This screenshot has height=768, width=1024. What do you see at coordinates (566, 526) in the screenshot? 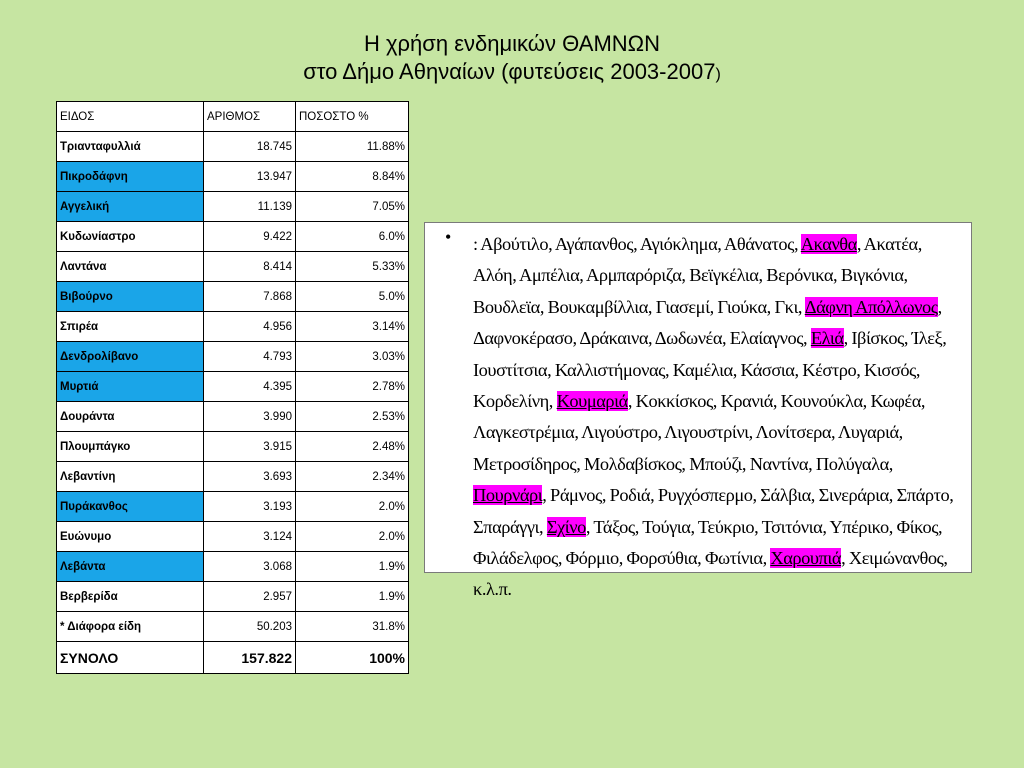
I see `highlighted-species: Σχίνο` at bounding box center [566, 526].